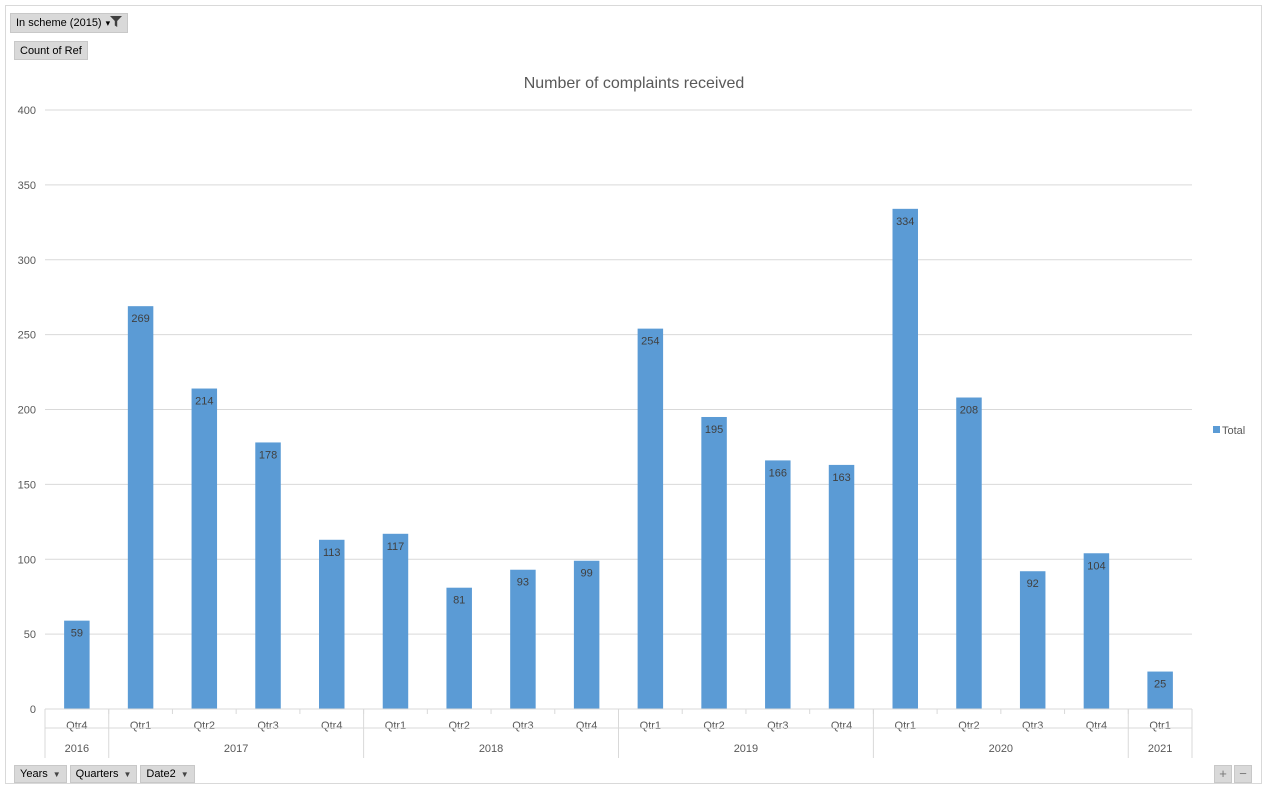  What do you see at coordinates (459, 601) in the screenshot?
I see `data-label: 81` at bounding box center [459, 601].